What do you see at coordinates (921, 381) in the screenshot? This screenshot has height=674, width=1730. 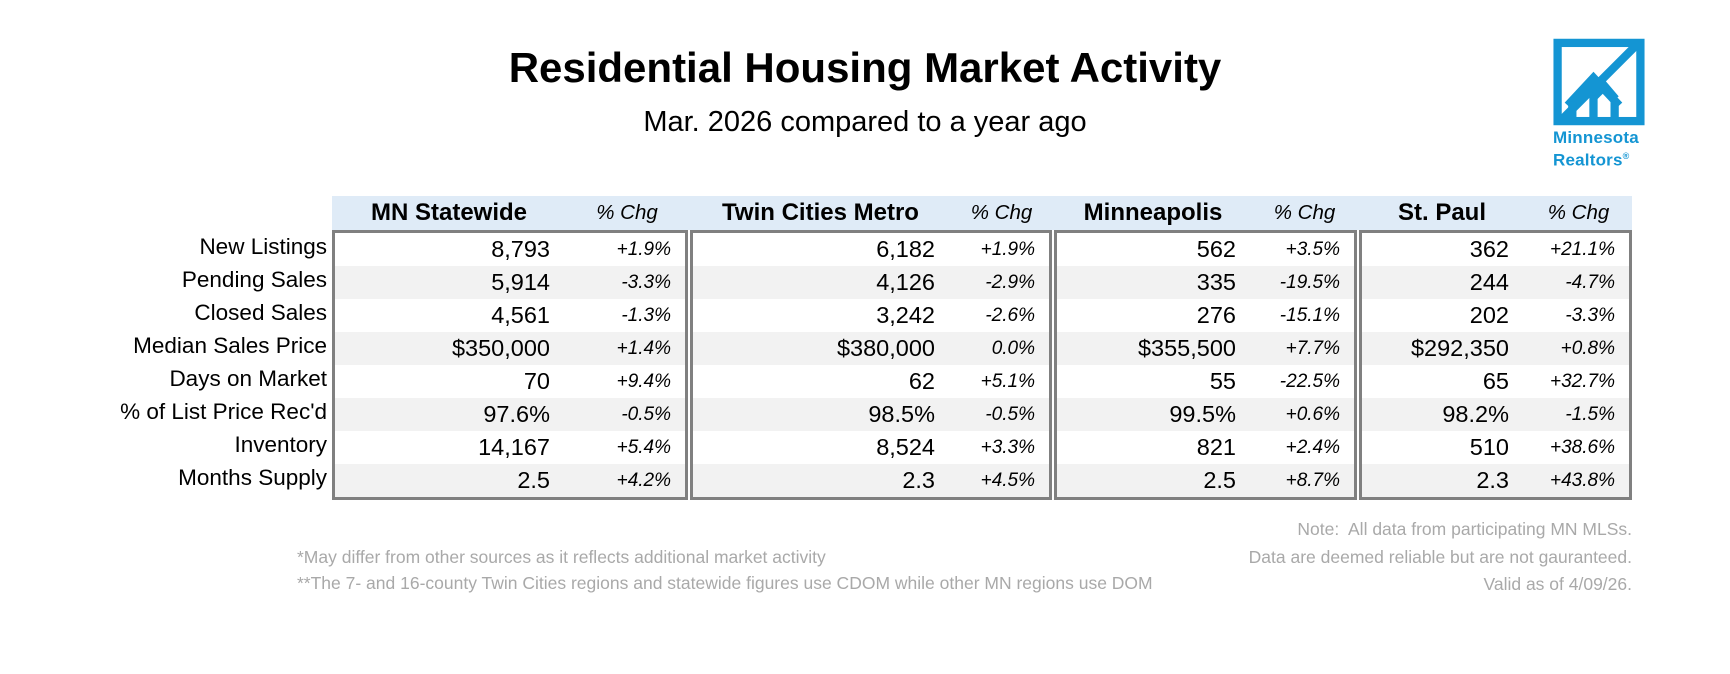 I see `value-cell: 62` at bounding box center [921, 381].